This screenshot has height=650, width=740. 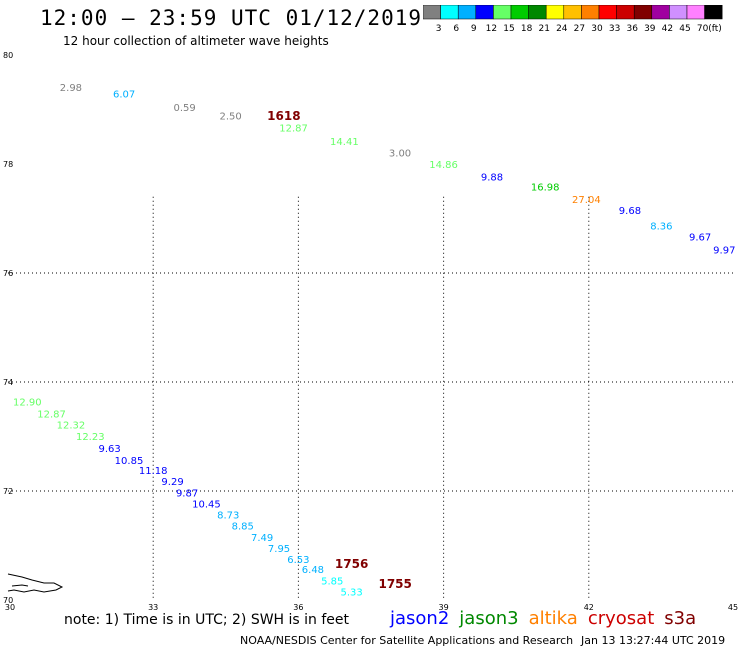 What do you see at coordinates (680, 618) in the screenshot?
I see `satellite-legend-item: s3a` at bounding box center [680, 618].